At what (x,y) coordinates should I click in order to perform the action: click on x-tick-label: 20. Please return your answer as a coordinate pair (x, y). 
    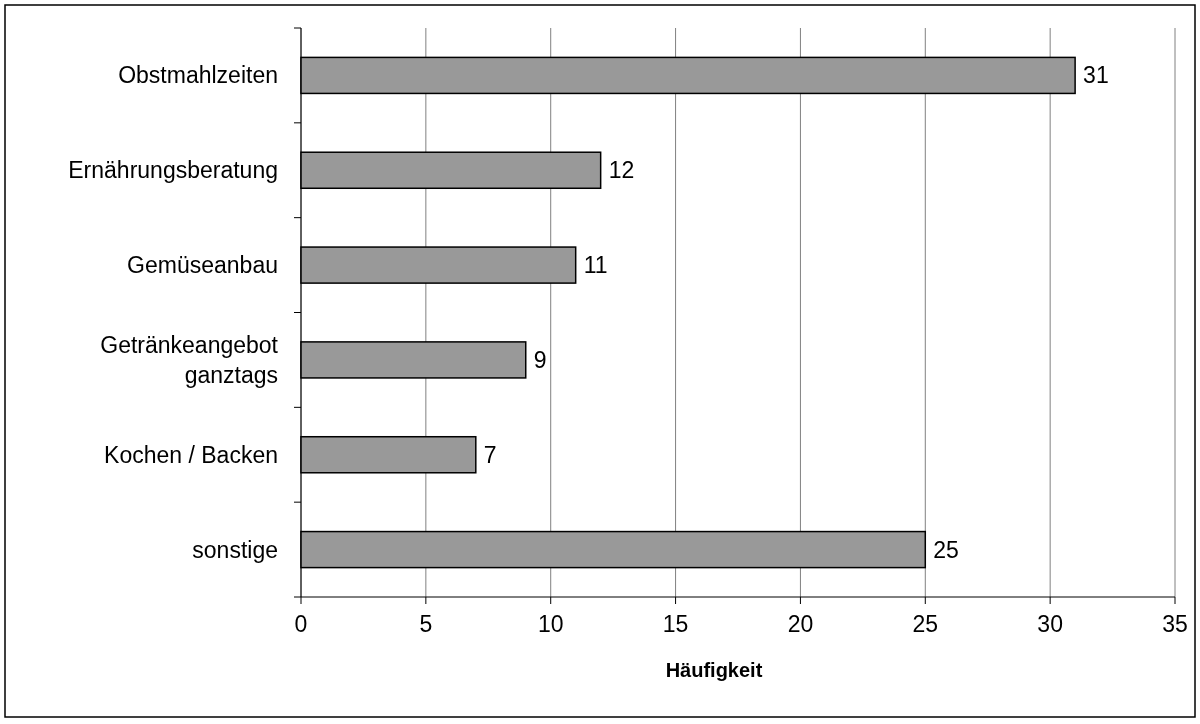
    Looking at the image, I should click on (800, 624).